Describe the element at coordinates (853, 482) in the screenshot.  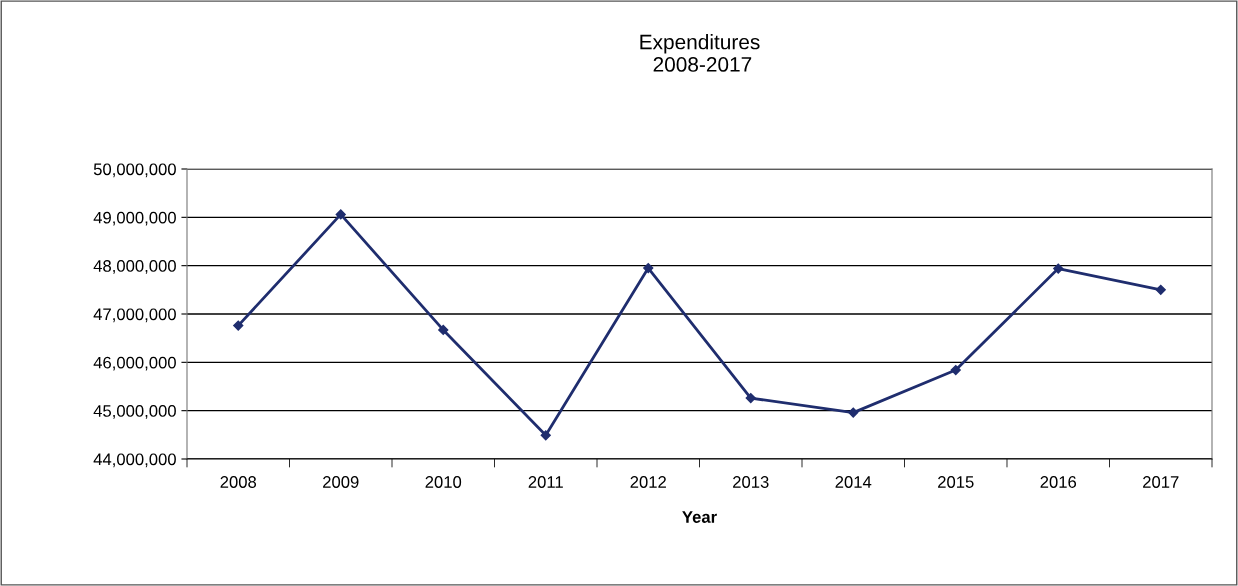
I see `x-tick-label: 2014` at that location.